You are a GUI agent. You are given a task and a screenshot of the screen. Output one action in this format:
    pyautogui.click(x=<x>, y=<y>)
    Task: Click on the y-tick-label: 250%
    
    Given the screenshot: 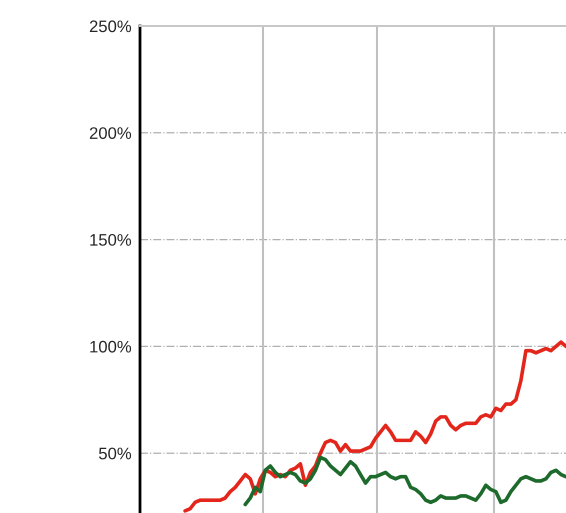 What is the action you would take?
    pyautogui.click(x=111, y=26)
    